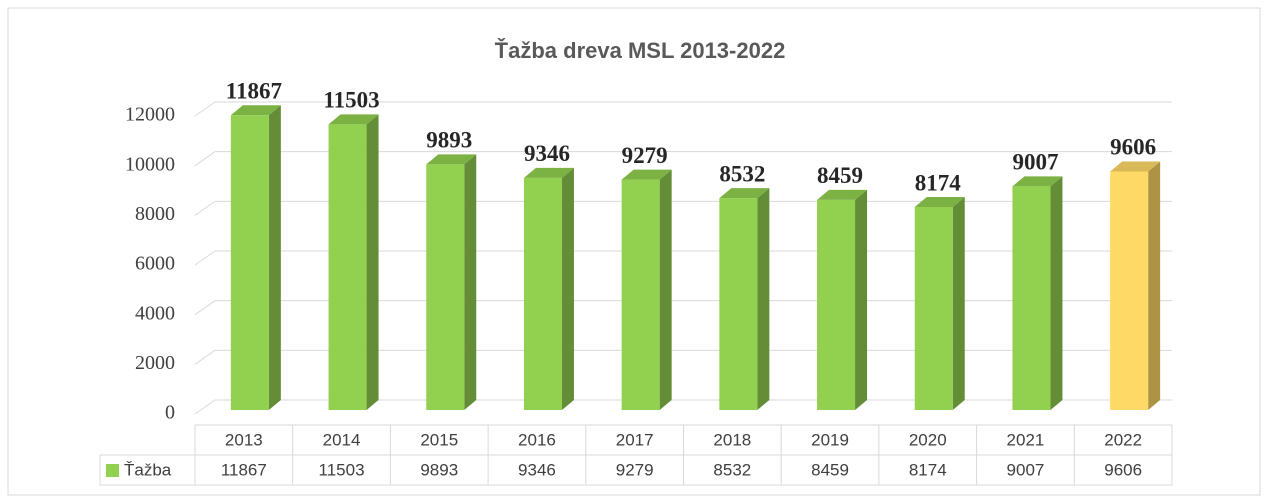 This screenshot has height=502, width=1268. What do you see at coordinates (439, 469) in the screenshot?
I see `table-value: 9893` at bounding box center [439, 469].